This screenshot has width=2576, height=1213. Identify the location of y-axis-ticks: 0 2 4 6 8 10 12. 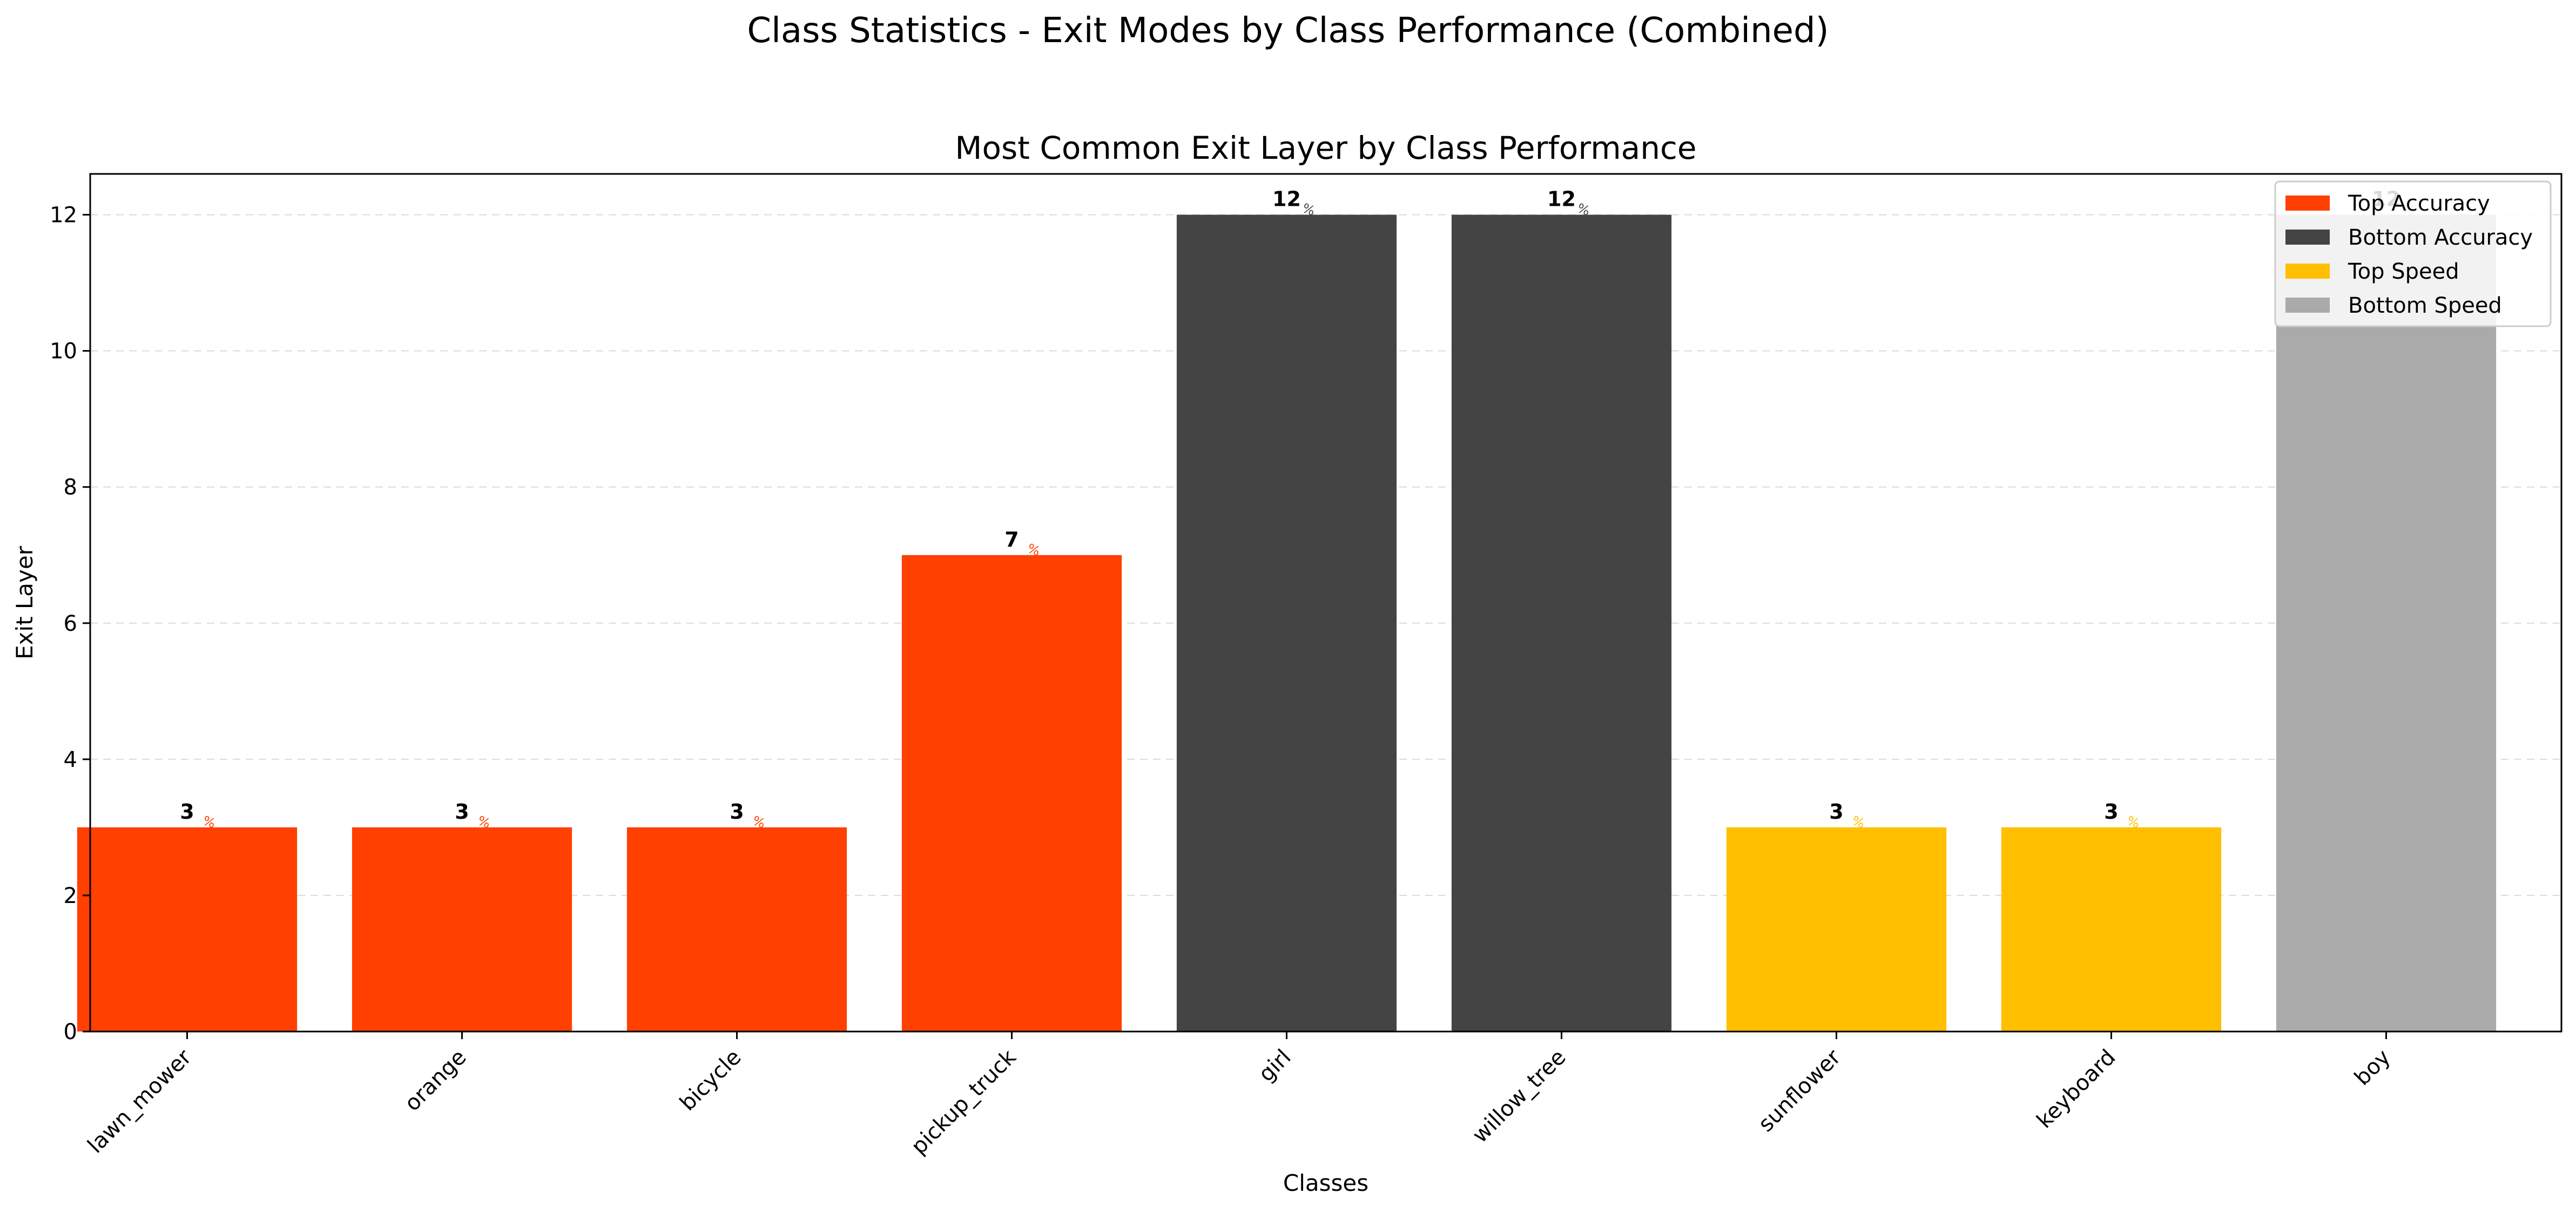
(70, 623).